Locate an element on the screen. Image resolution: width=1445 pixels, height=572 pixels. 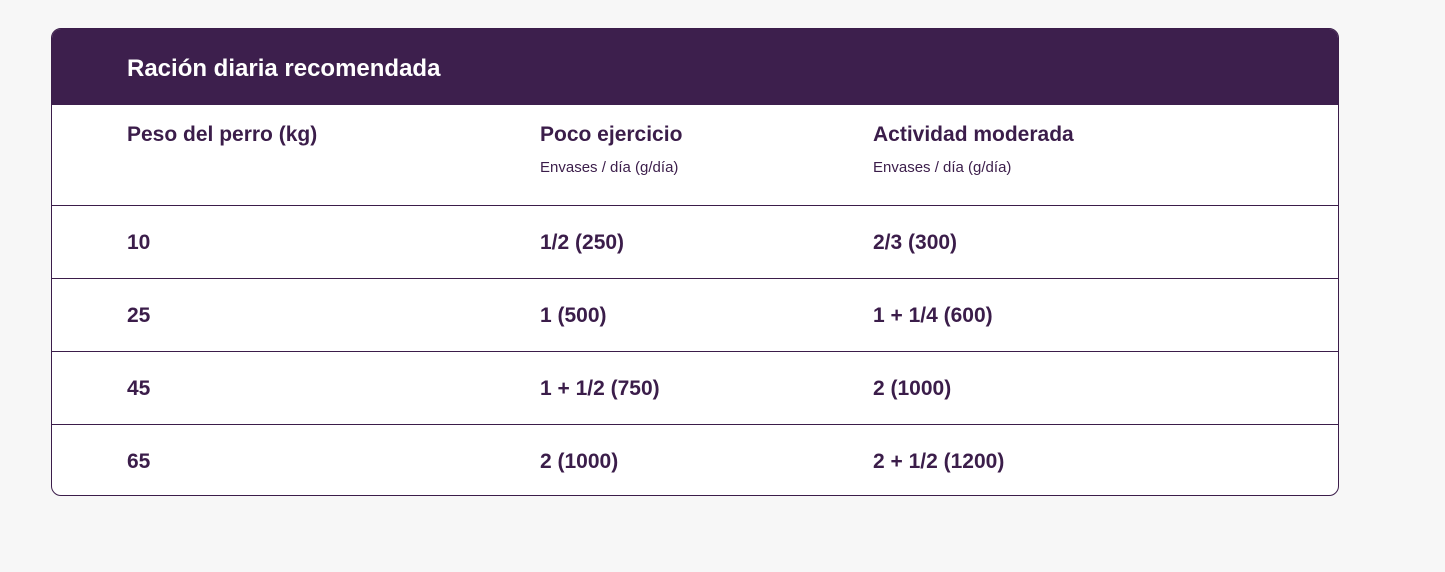
cell: 25 is located at coordinates (139, 315).